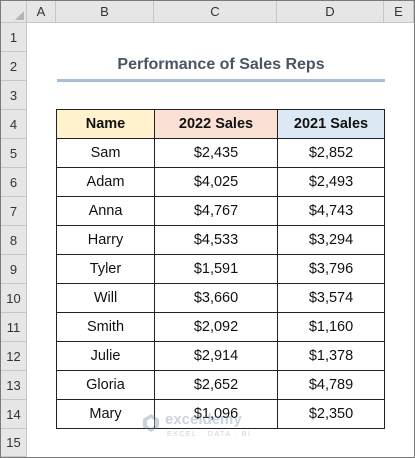 The image size is (415, 458). What do you see at coordinates (216, 327) in the screenshot?
I see `cell-2022-sales: $2,092` at bounding box center [216, 327].